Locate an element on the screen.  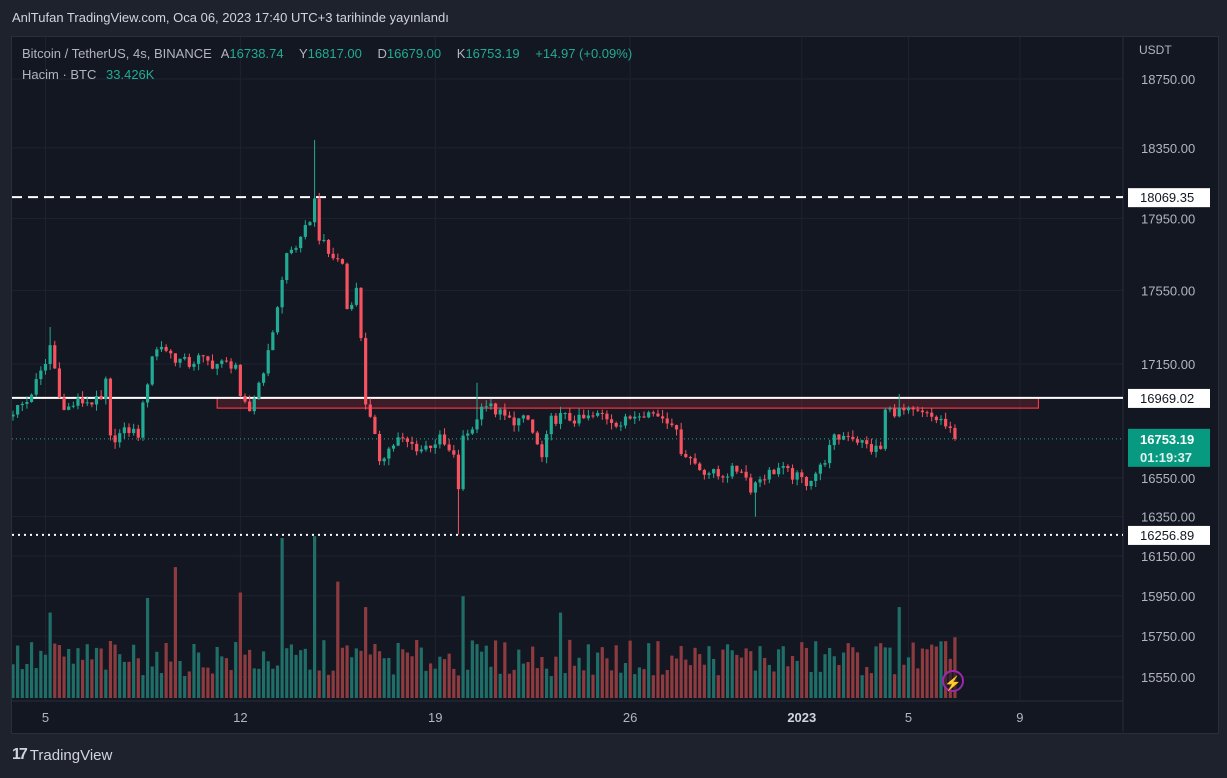
time-tick-label: 12 is located at coordinates (240, 717).